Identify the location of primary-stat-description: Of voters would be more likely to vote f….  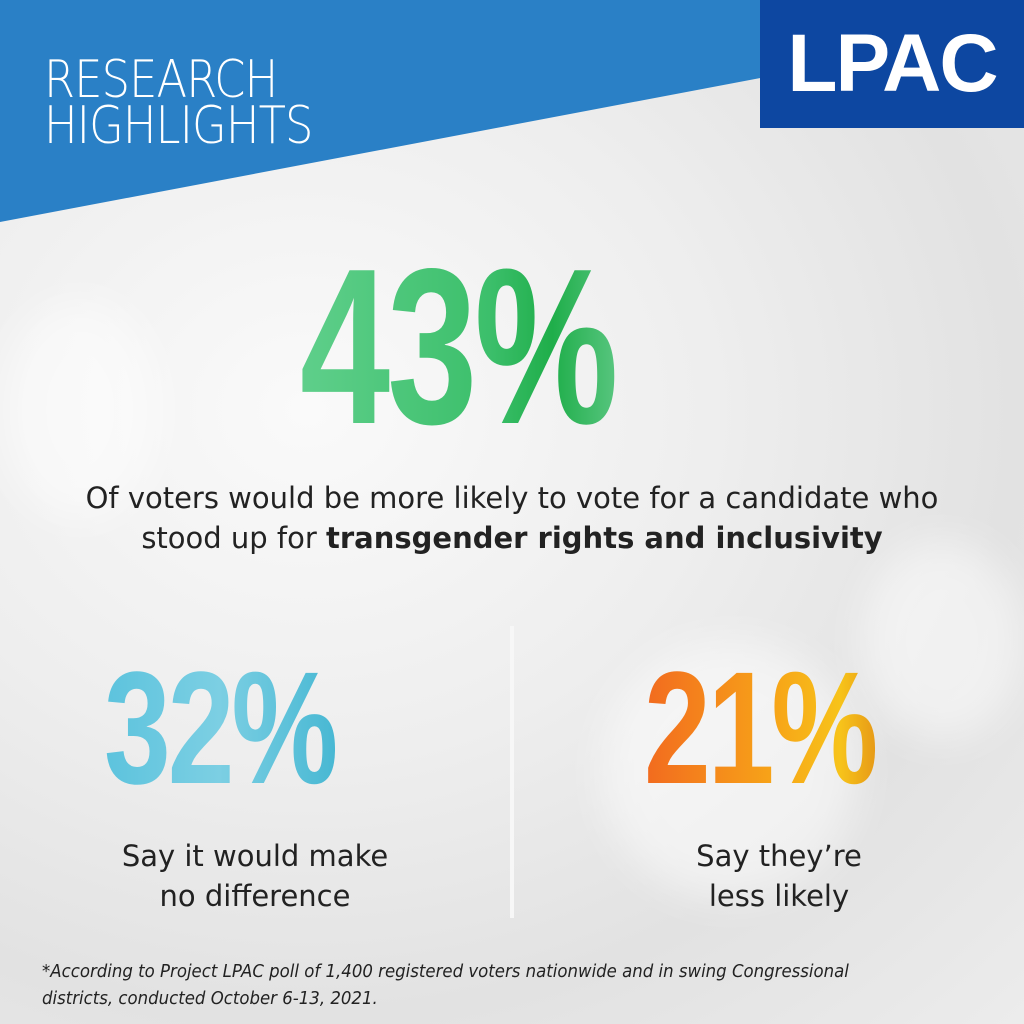
(512, 518).